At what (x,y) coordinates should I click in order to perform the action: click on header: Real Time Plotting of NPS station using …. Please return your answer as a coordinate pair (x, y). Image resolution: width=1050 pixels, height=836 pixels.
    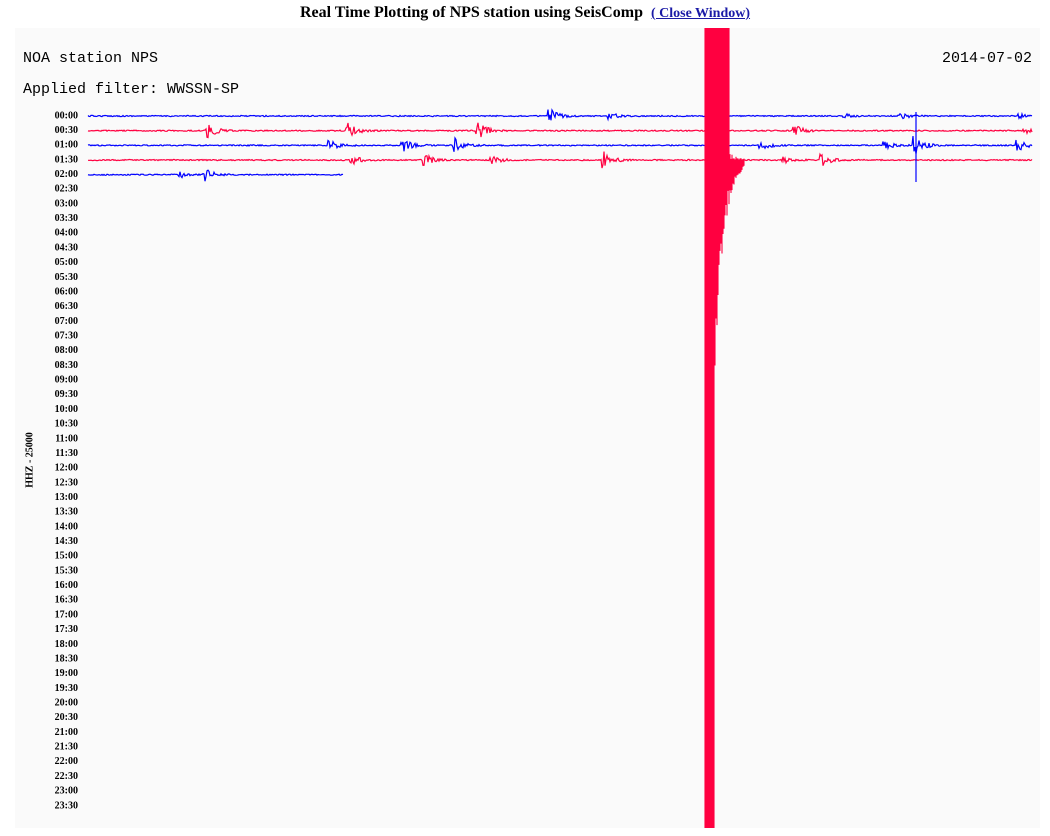
    Looking at the image, I should click on (525, 13).